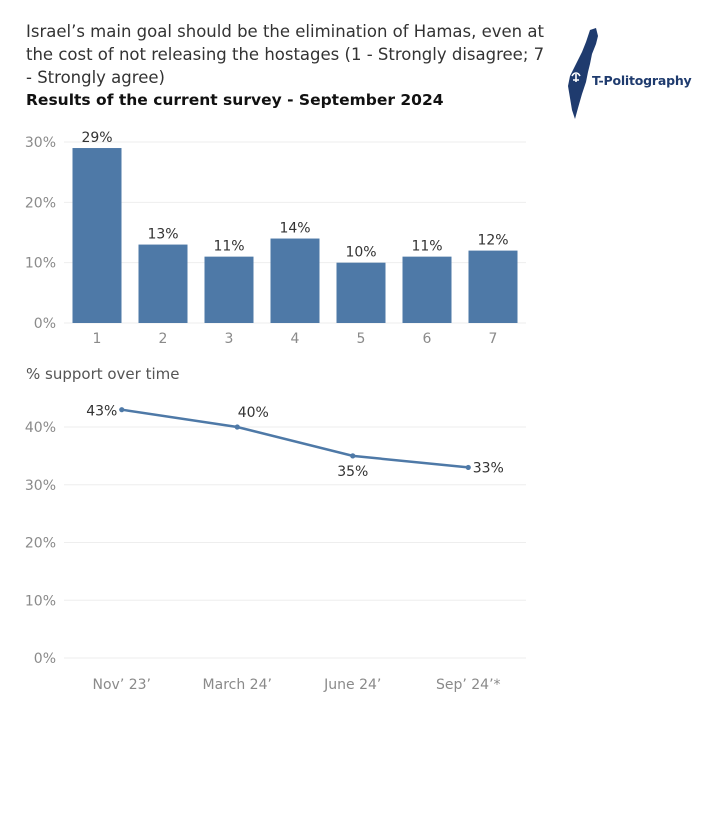 The height and width of the screenshot is (820, 728). I want to click on y-tick-label: 40%, so click(40, 428).